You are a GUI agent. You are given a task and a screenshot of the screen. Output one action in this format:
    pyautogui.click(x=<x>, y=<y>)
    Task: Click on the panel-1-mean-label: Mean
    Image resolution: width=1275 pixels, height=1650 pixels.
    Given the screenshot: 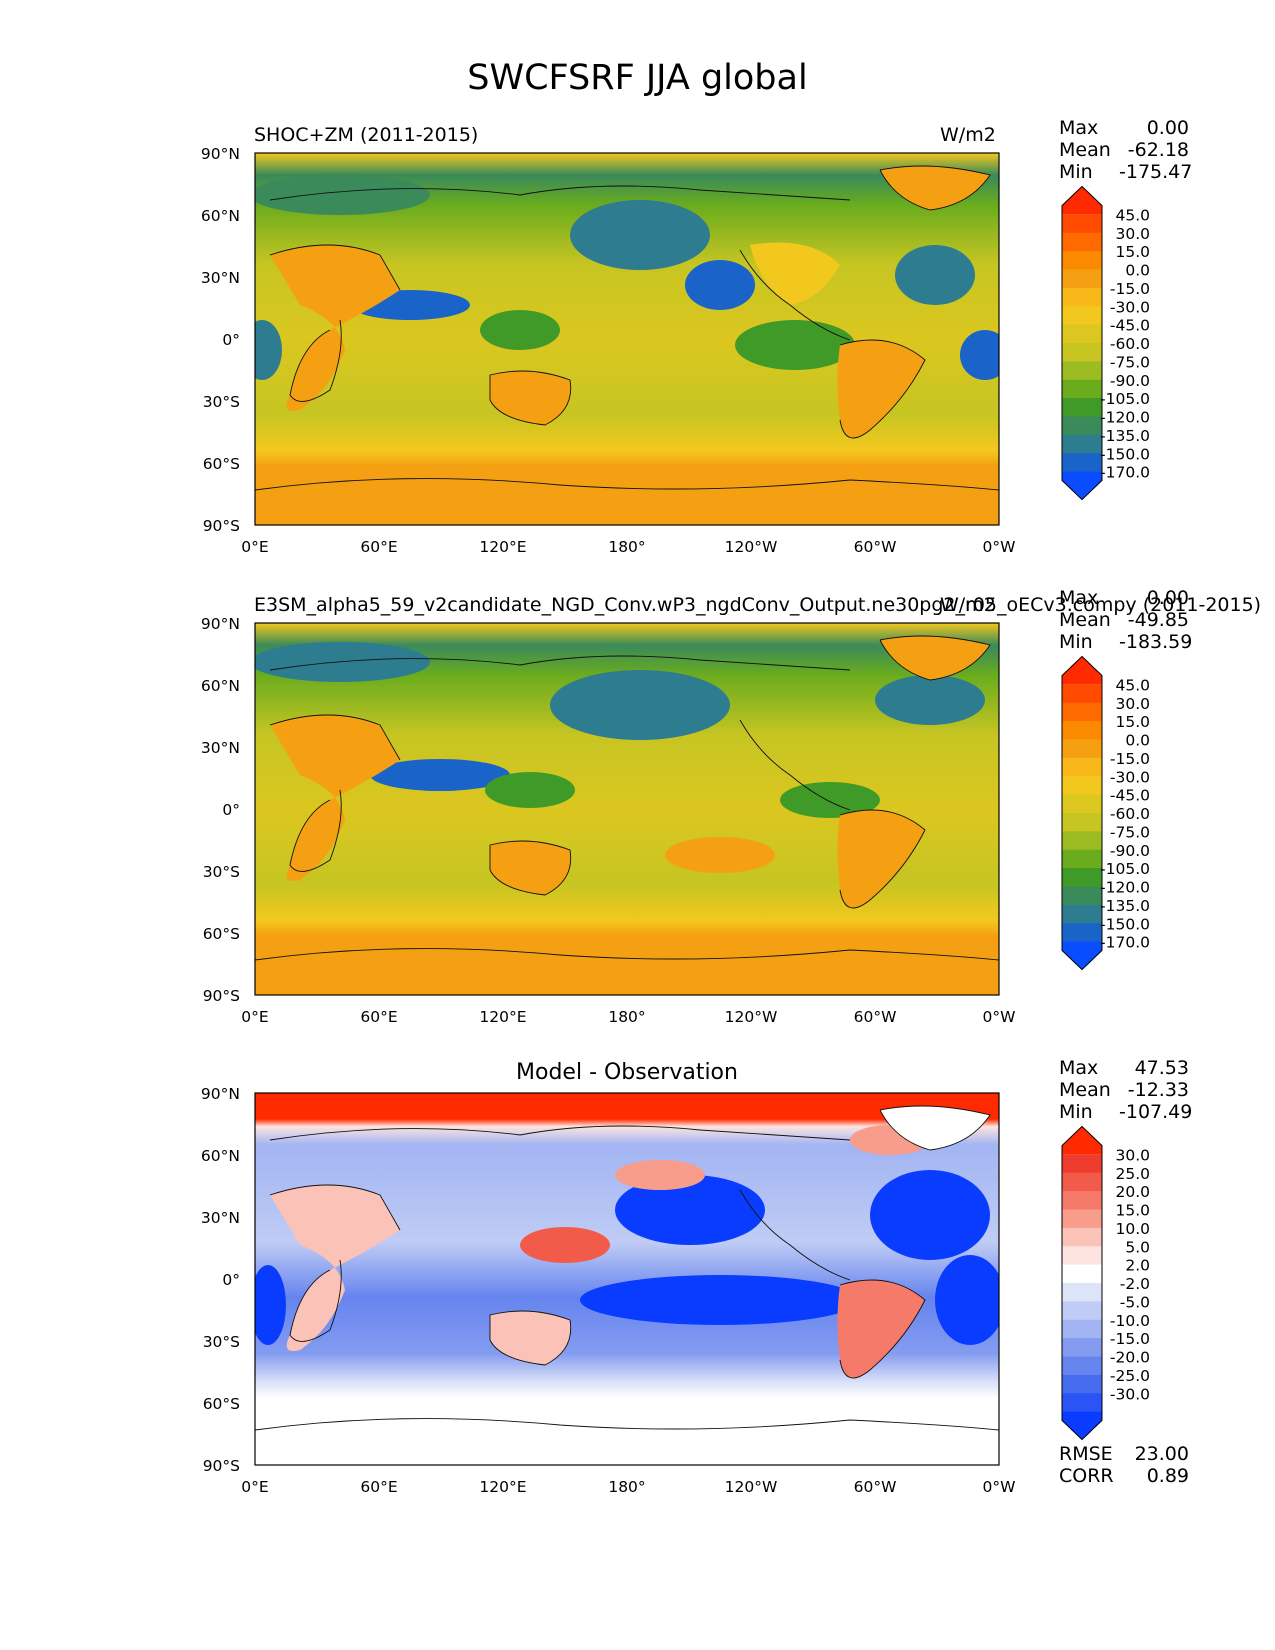 What is the action you would take?
    pyautogui.click(x=1085, y=150)
    